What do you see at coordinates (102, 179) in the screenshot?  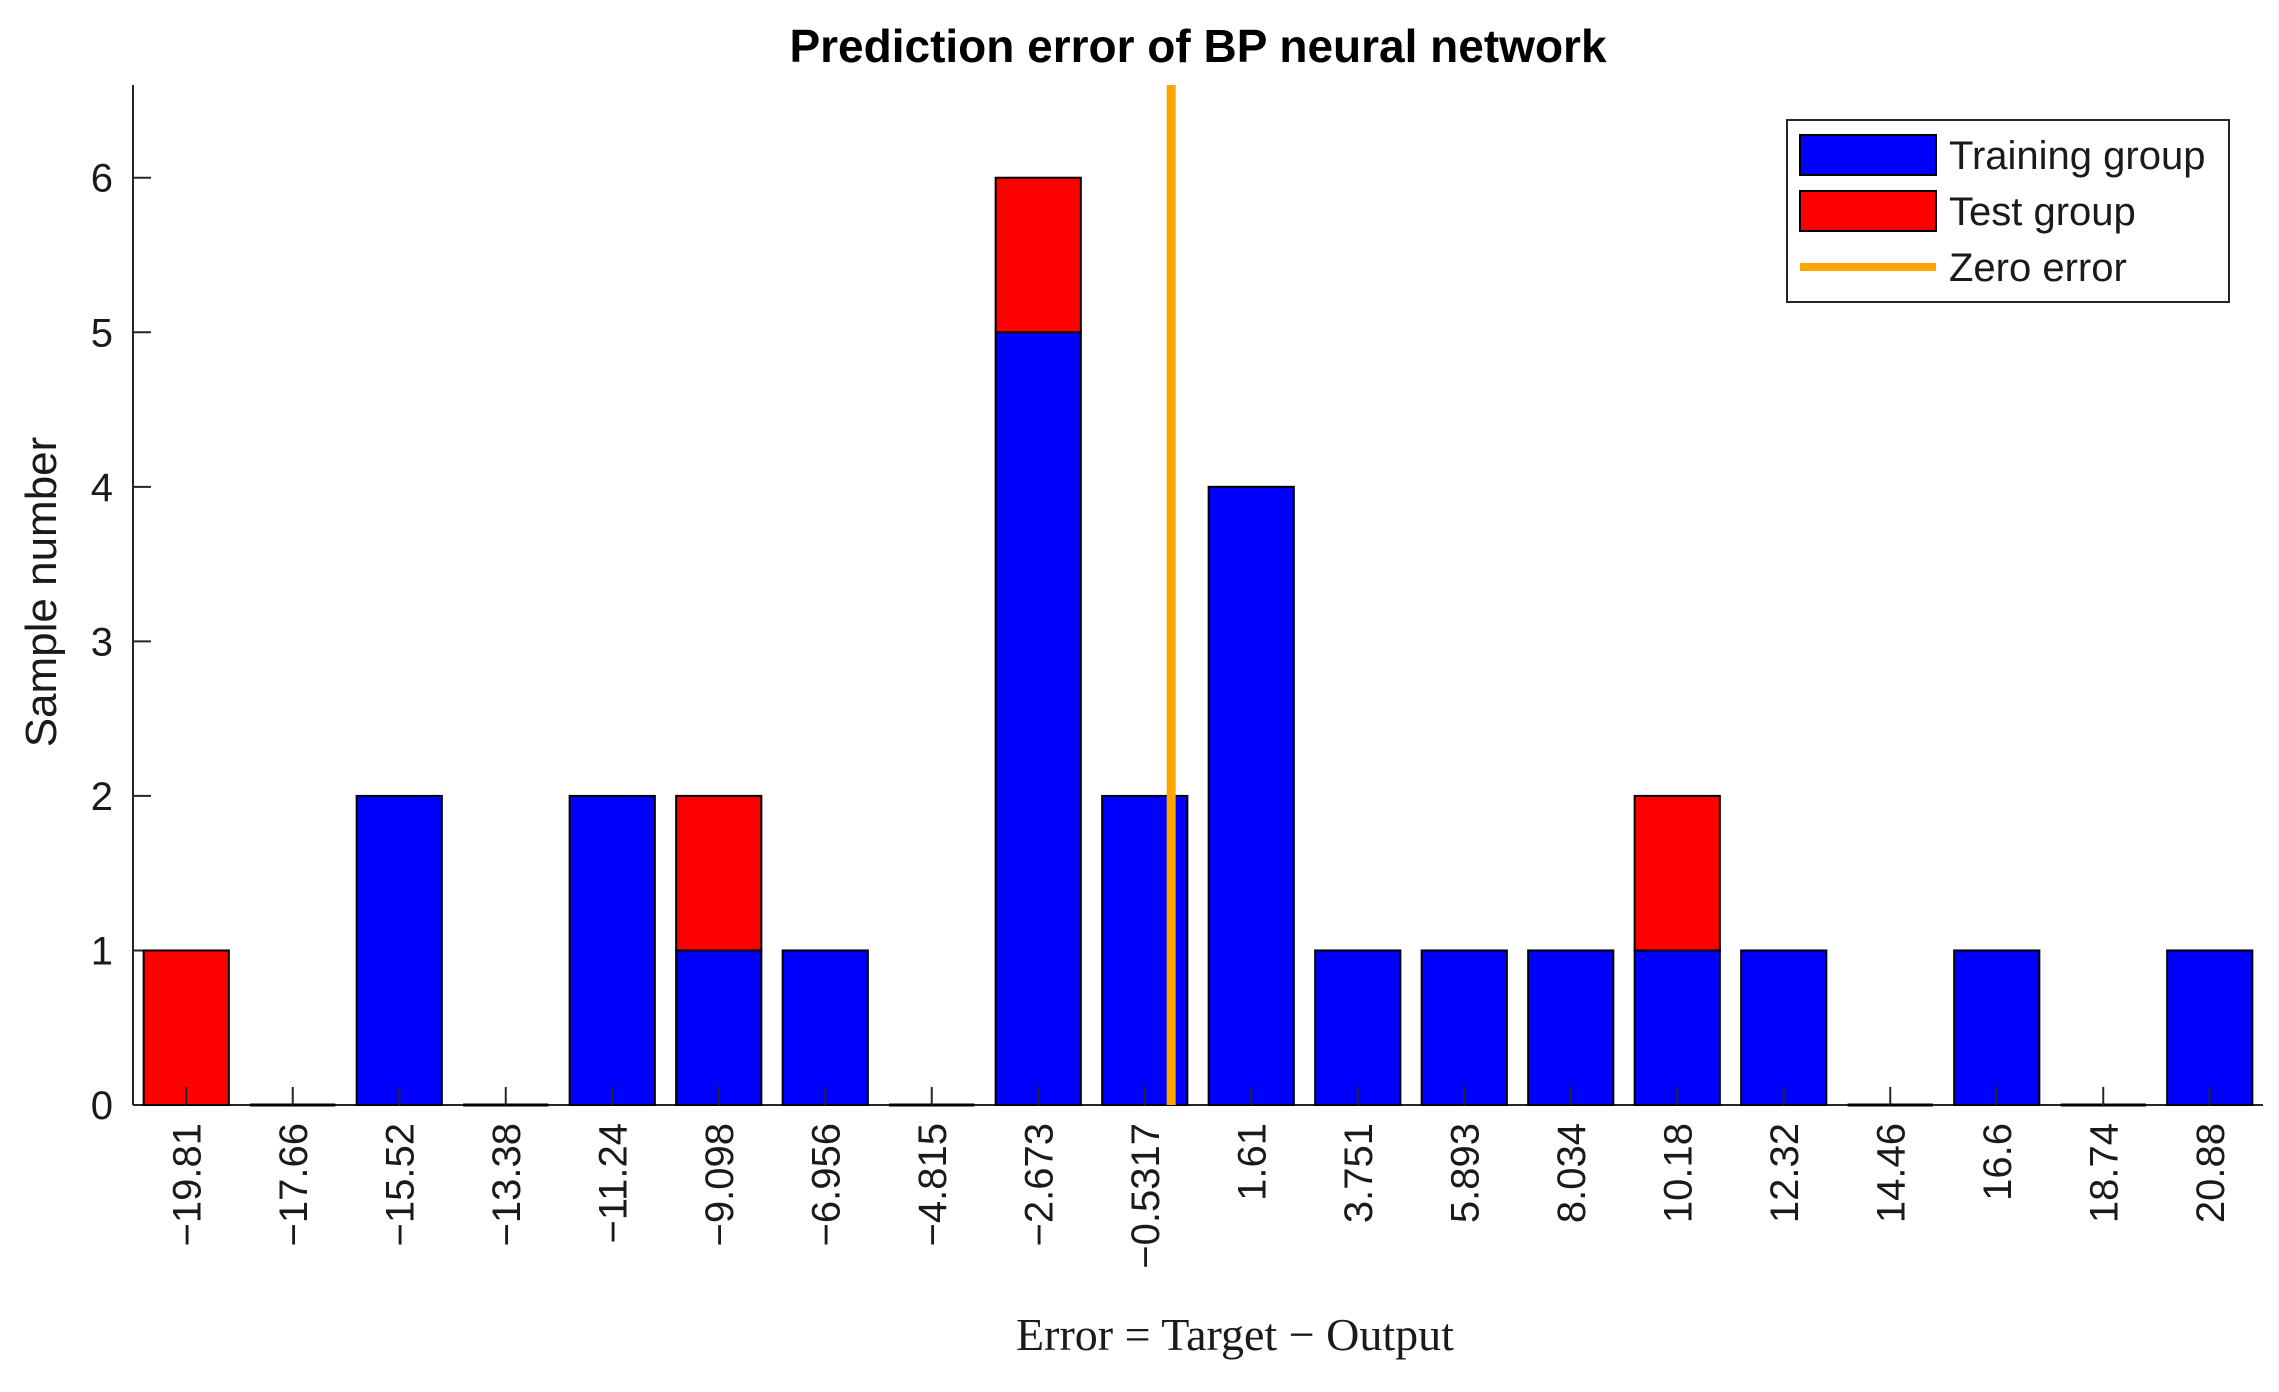 I see `y-tick-label: 6` at bounding box center [102, 179].